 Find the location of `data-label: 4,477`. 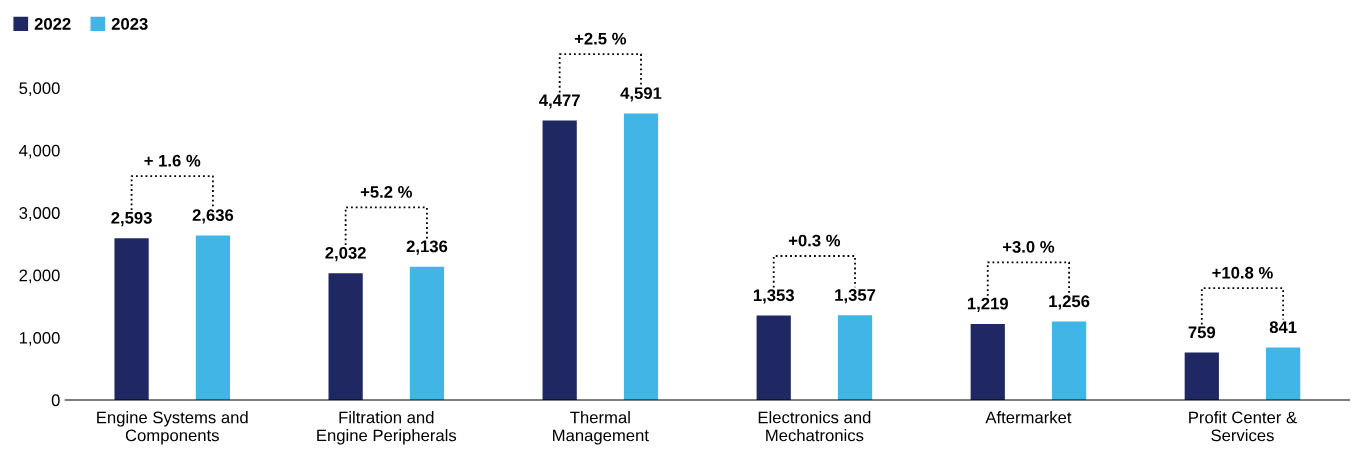

data-label: 4,477 is located at coordinates (559, 101).